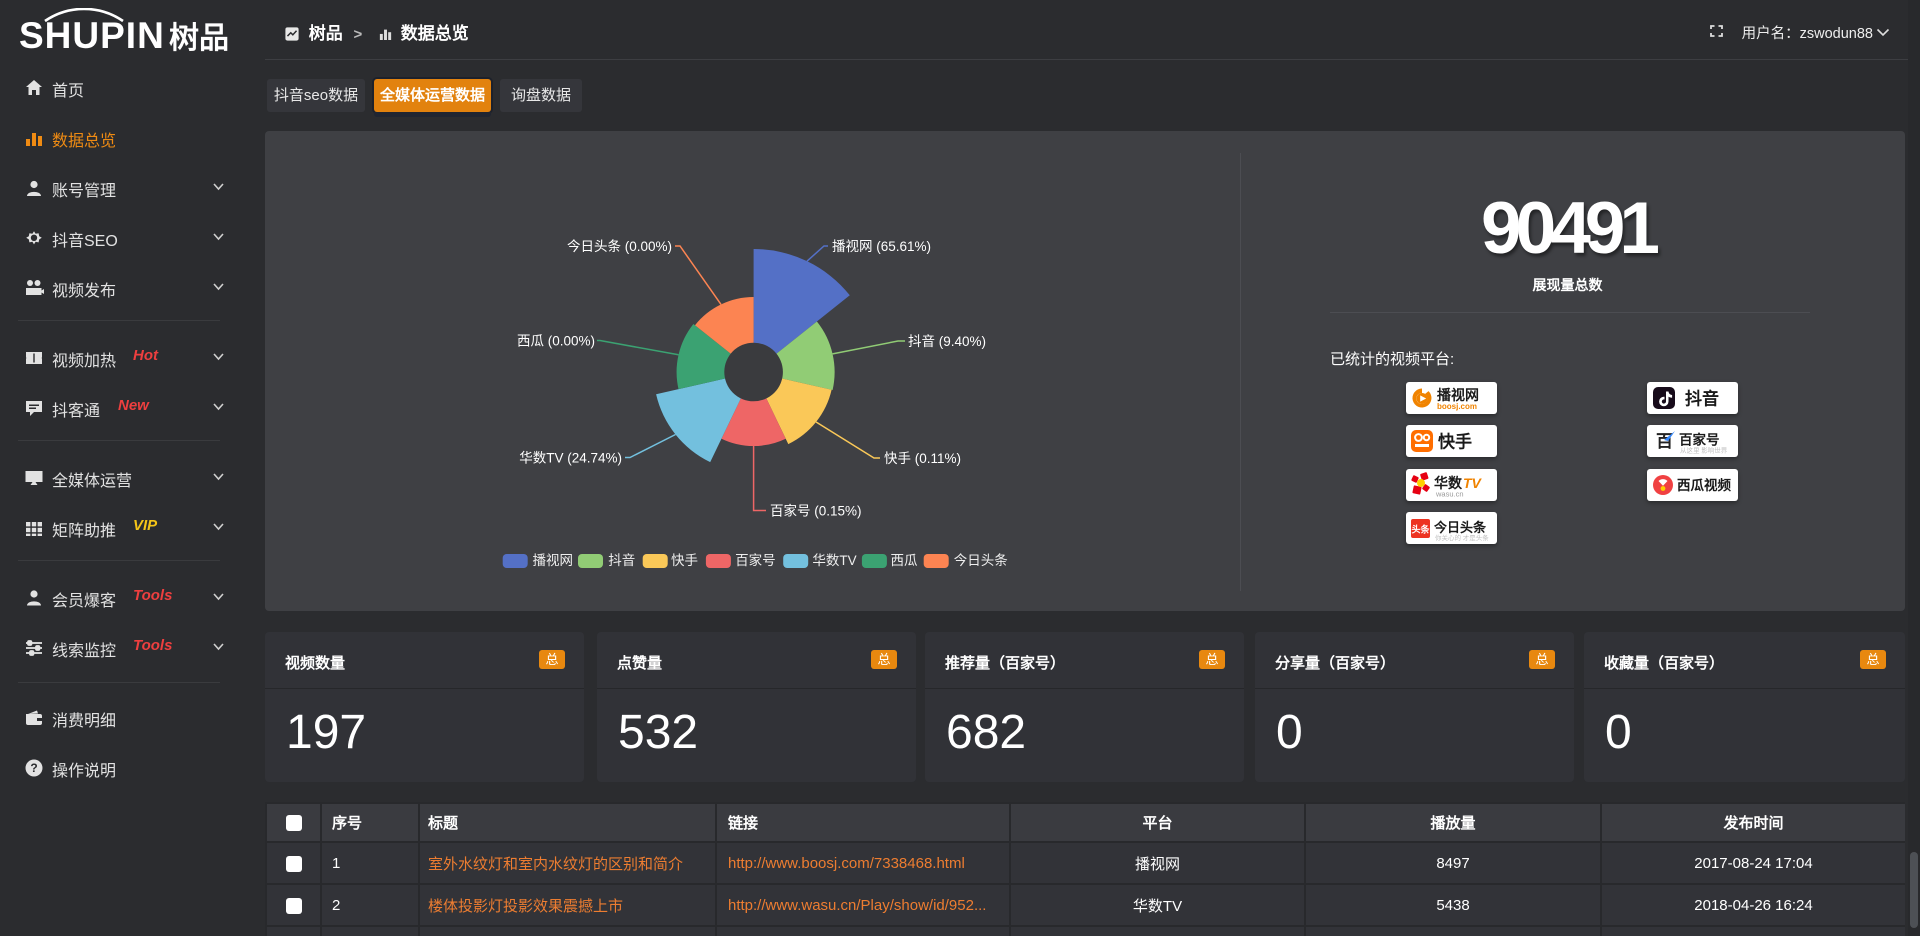  I want to click on svg-text: 播视网 (65.61%), so click(881, 246).